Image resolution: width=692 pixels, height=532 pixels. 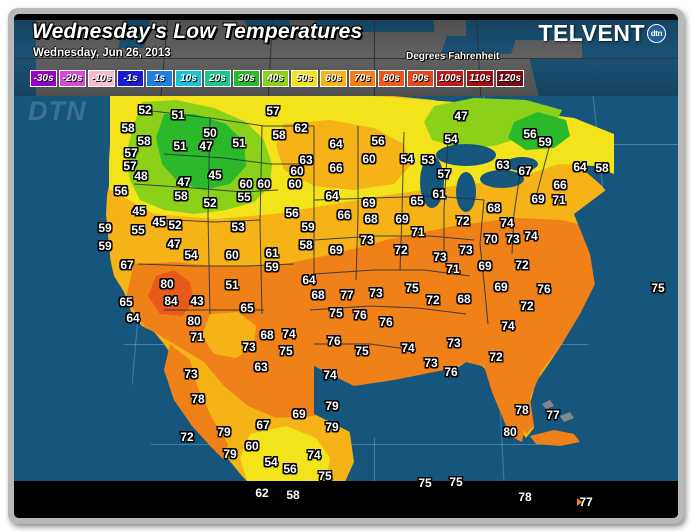 I want to click on dtn-badge-icon: dtn, so click(x=656, y=33).